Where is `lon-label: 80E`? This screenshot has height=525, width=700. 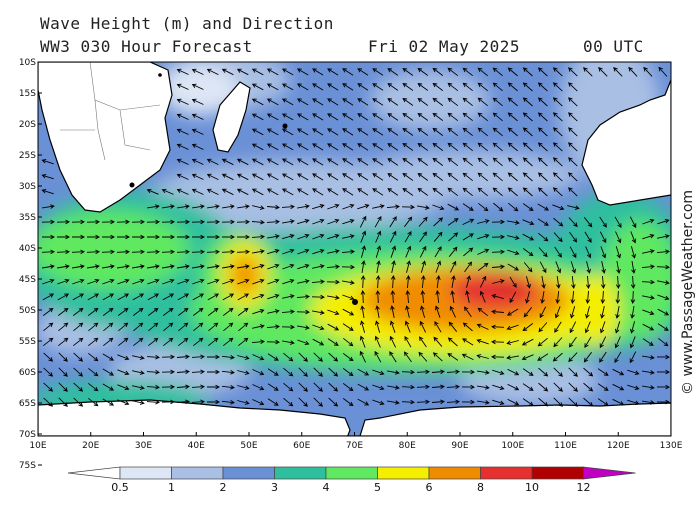
lon-label: 80E is located at coordinates (407, 446).